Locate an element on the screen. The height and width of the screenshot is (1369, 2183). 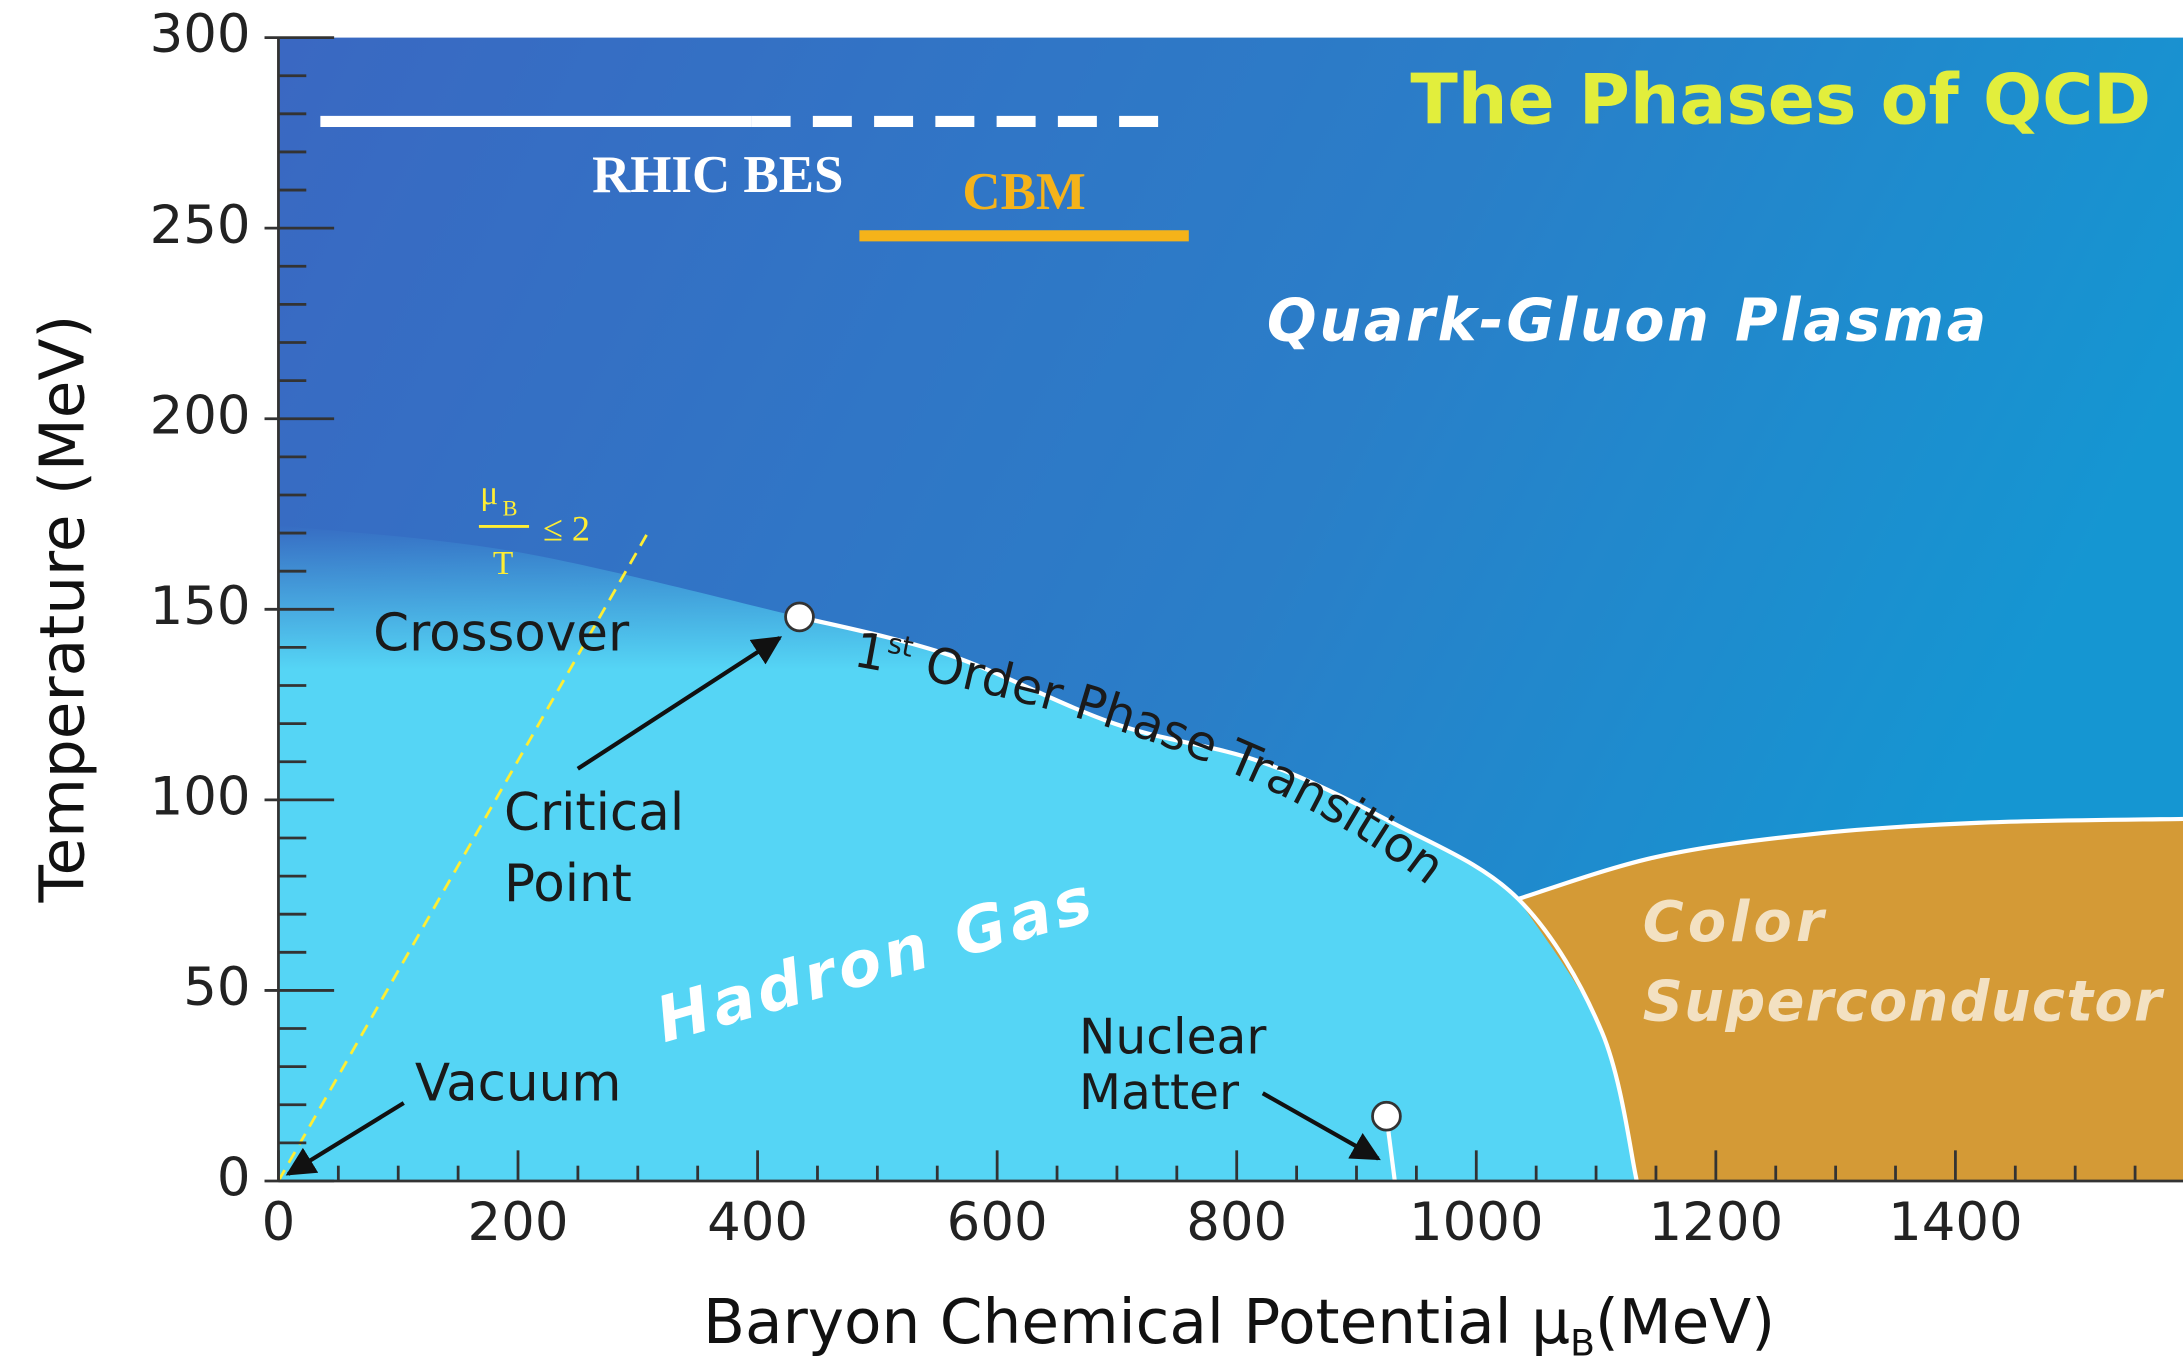
x-tick-label: 200 is located at coordinates (518, 1222).